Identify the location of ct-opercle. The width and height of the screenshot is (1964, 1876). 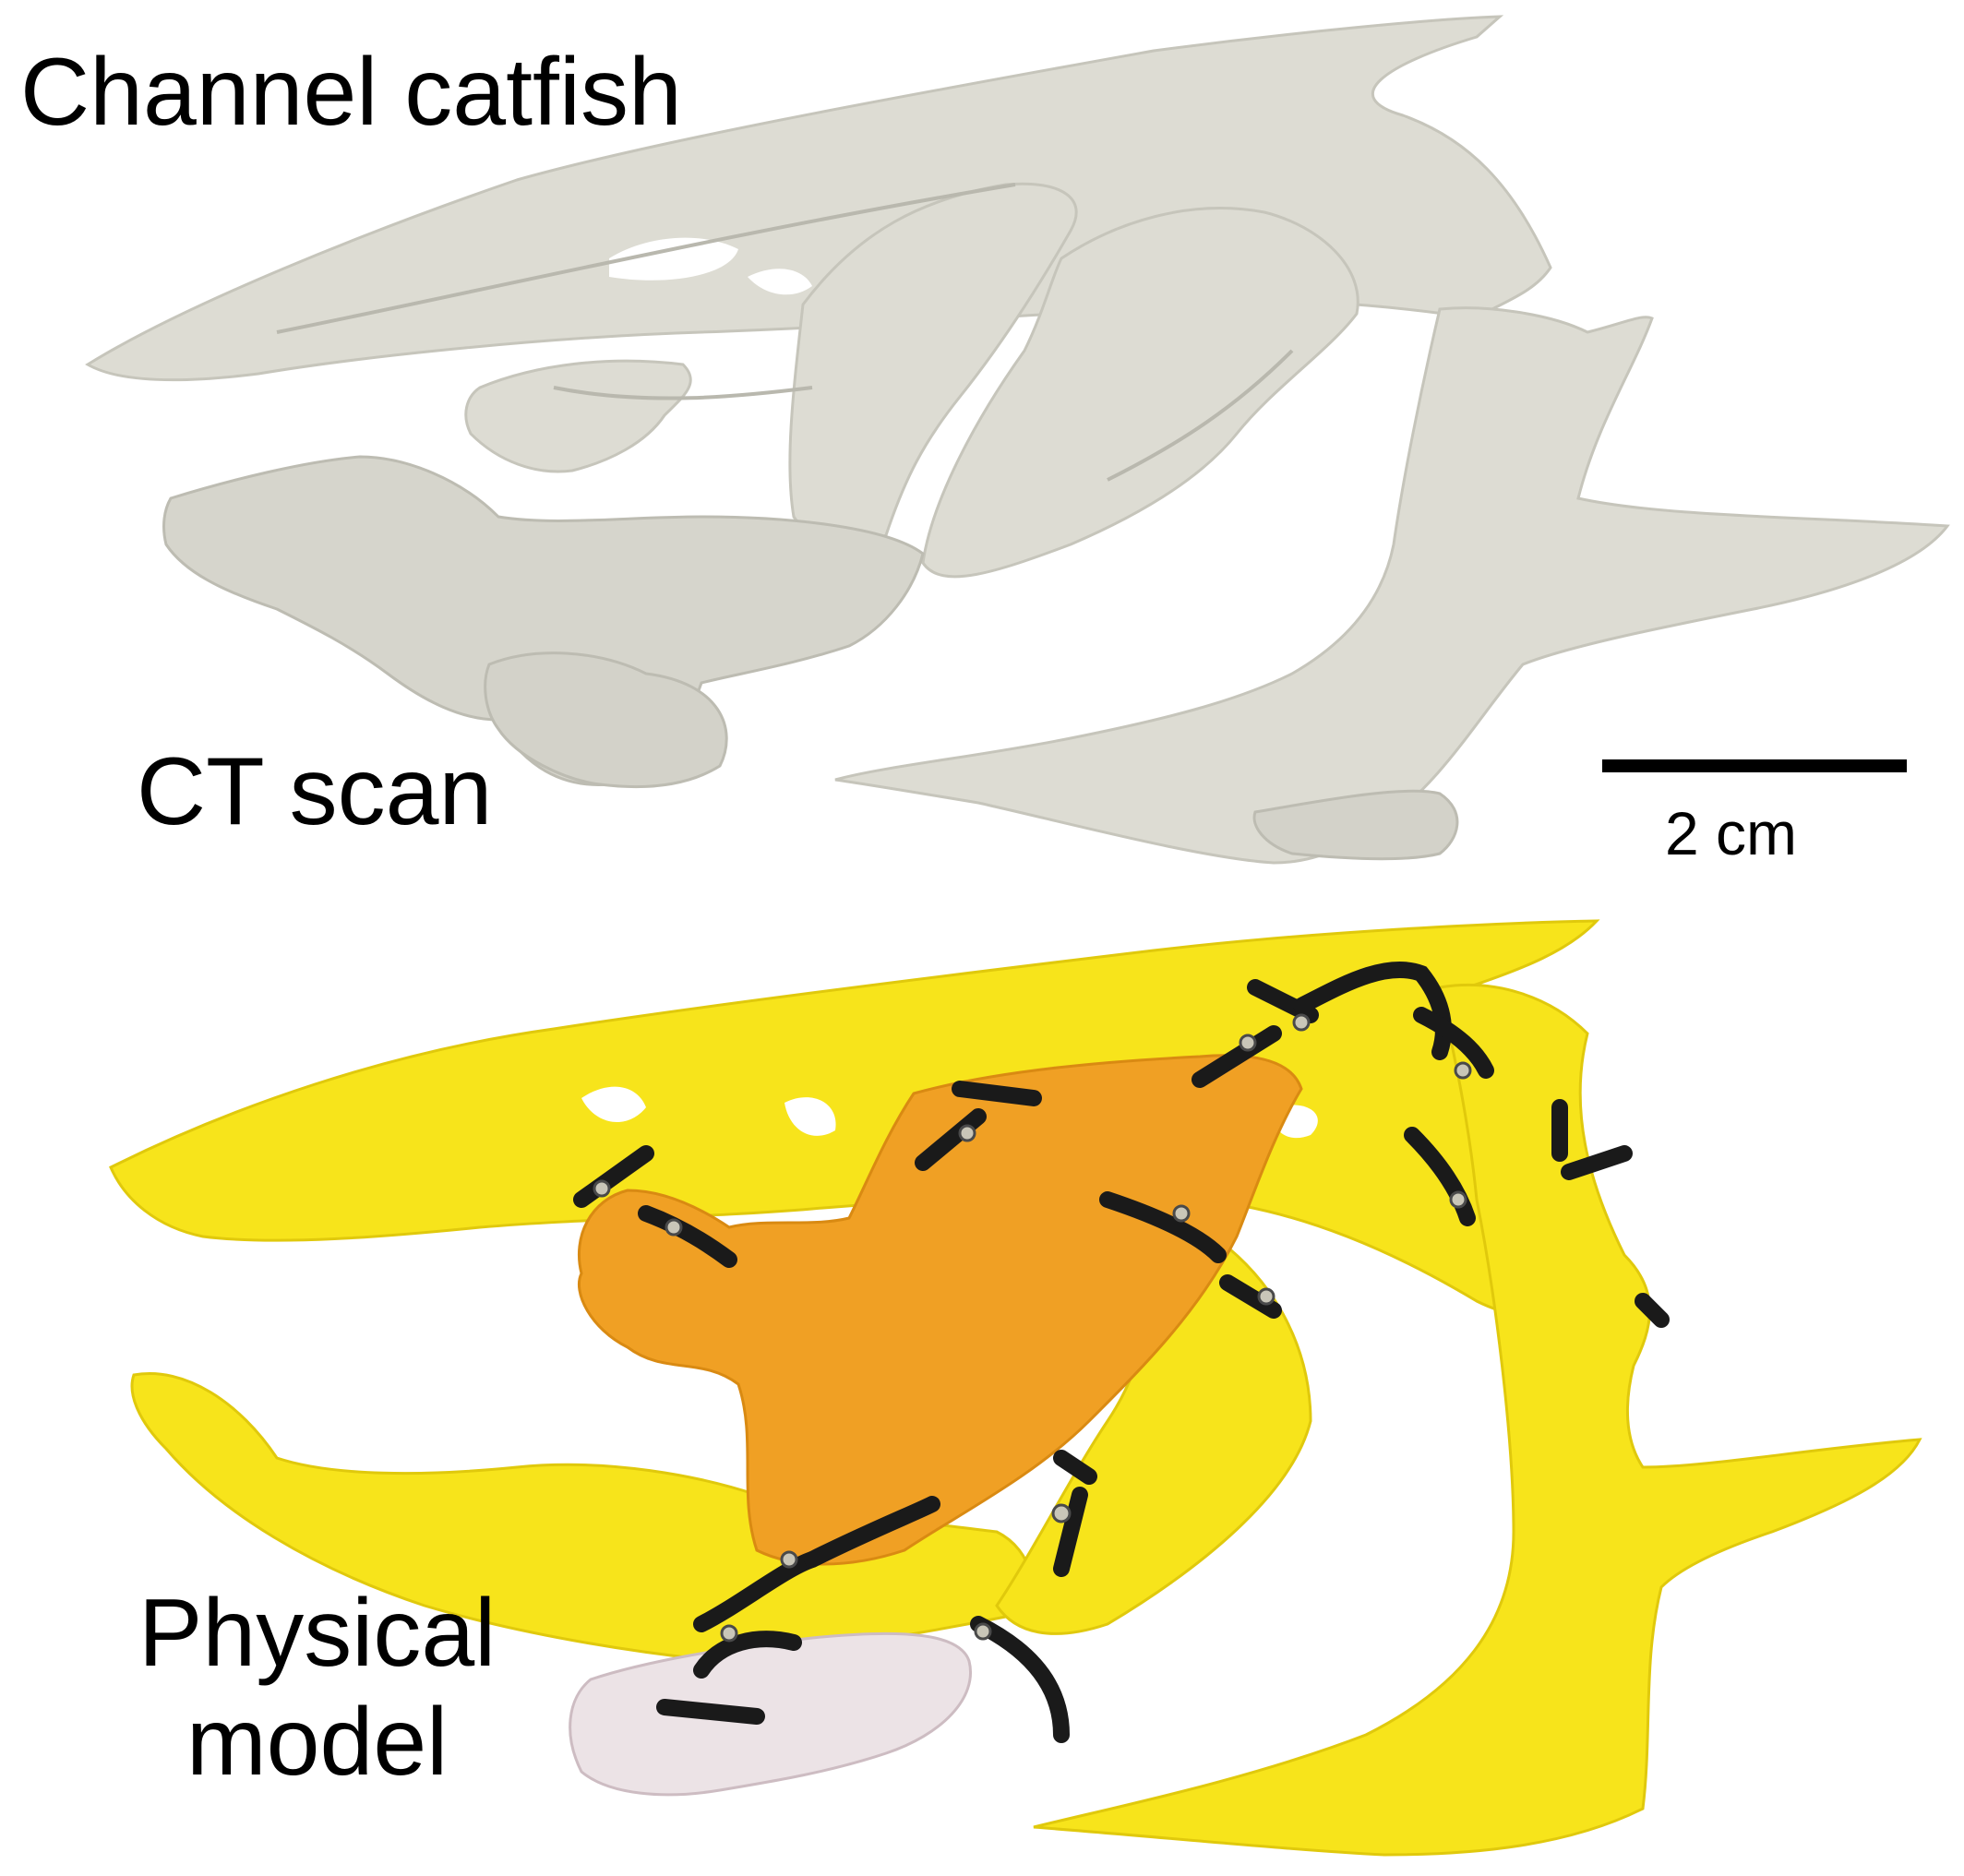
(1140, 393).